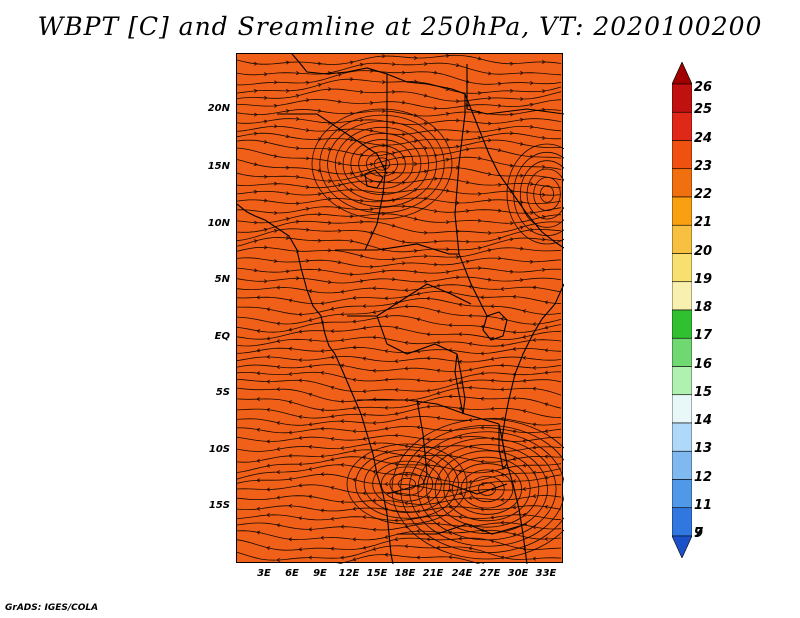 The image size is (800, 618). What do you see at coordinates (495, 326) in the screenshot?
I see `lake-victoria` at bounding box center [495, 326].